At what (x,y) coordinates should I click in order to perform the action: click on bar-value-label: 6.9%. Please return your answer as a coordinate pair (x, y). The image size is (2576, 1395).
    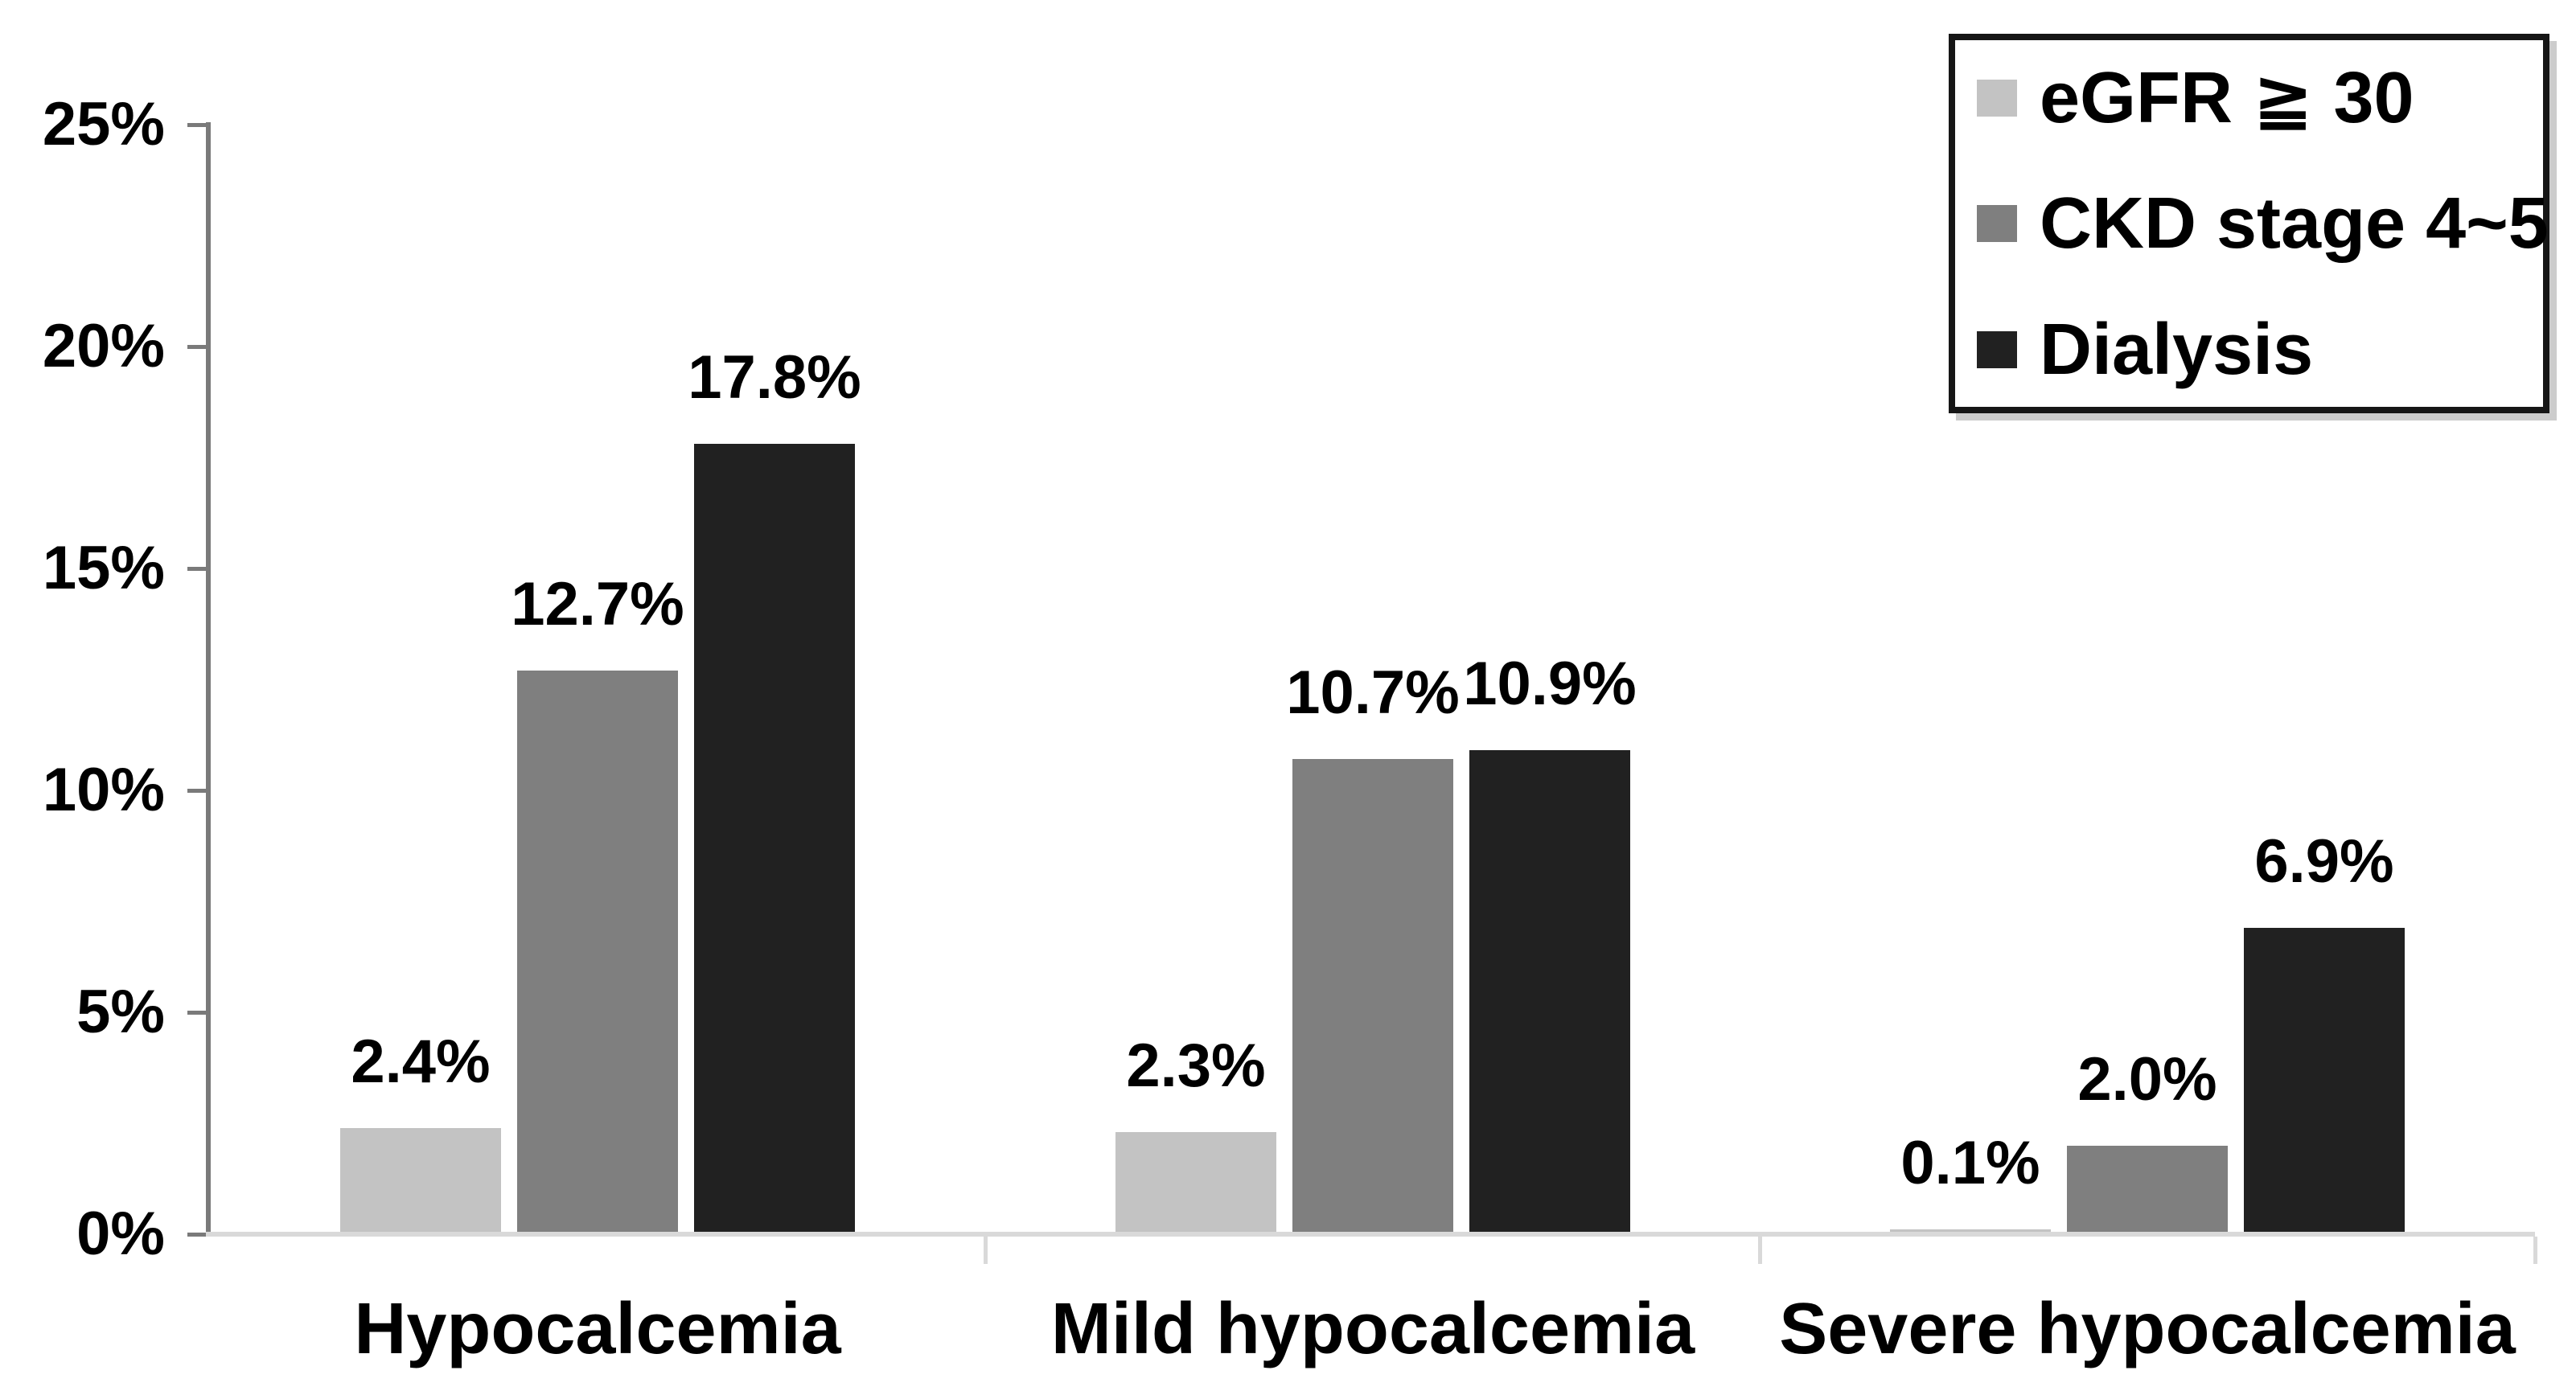
    Looking at the image, I should click on (2324, 862).